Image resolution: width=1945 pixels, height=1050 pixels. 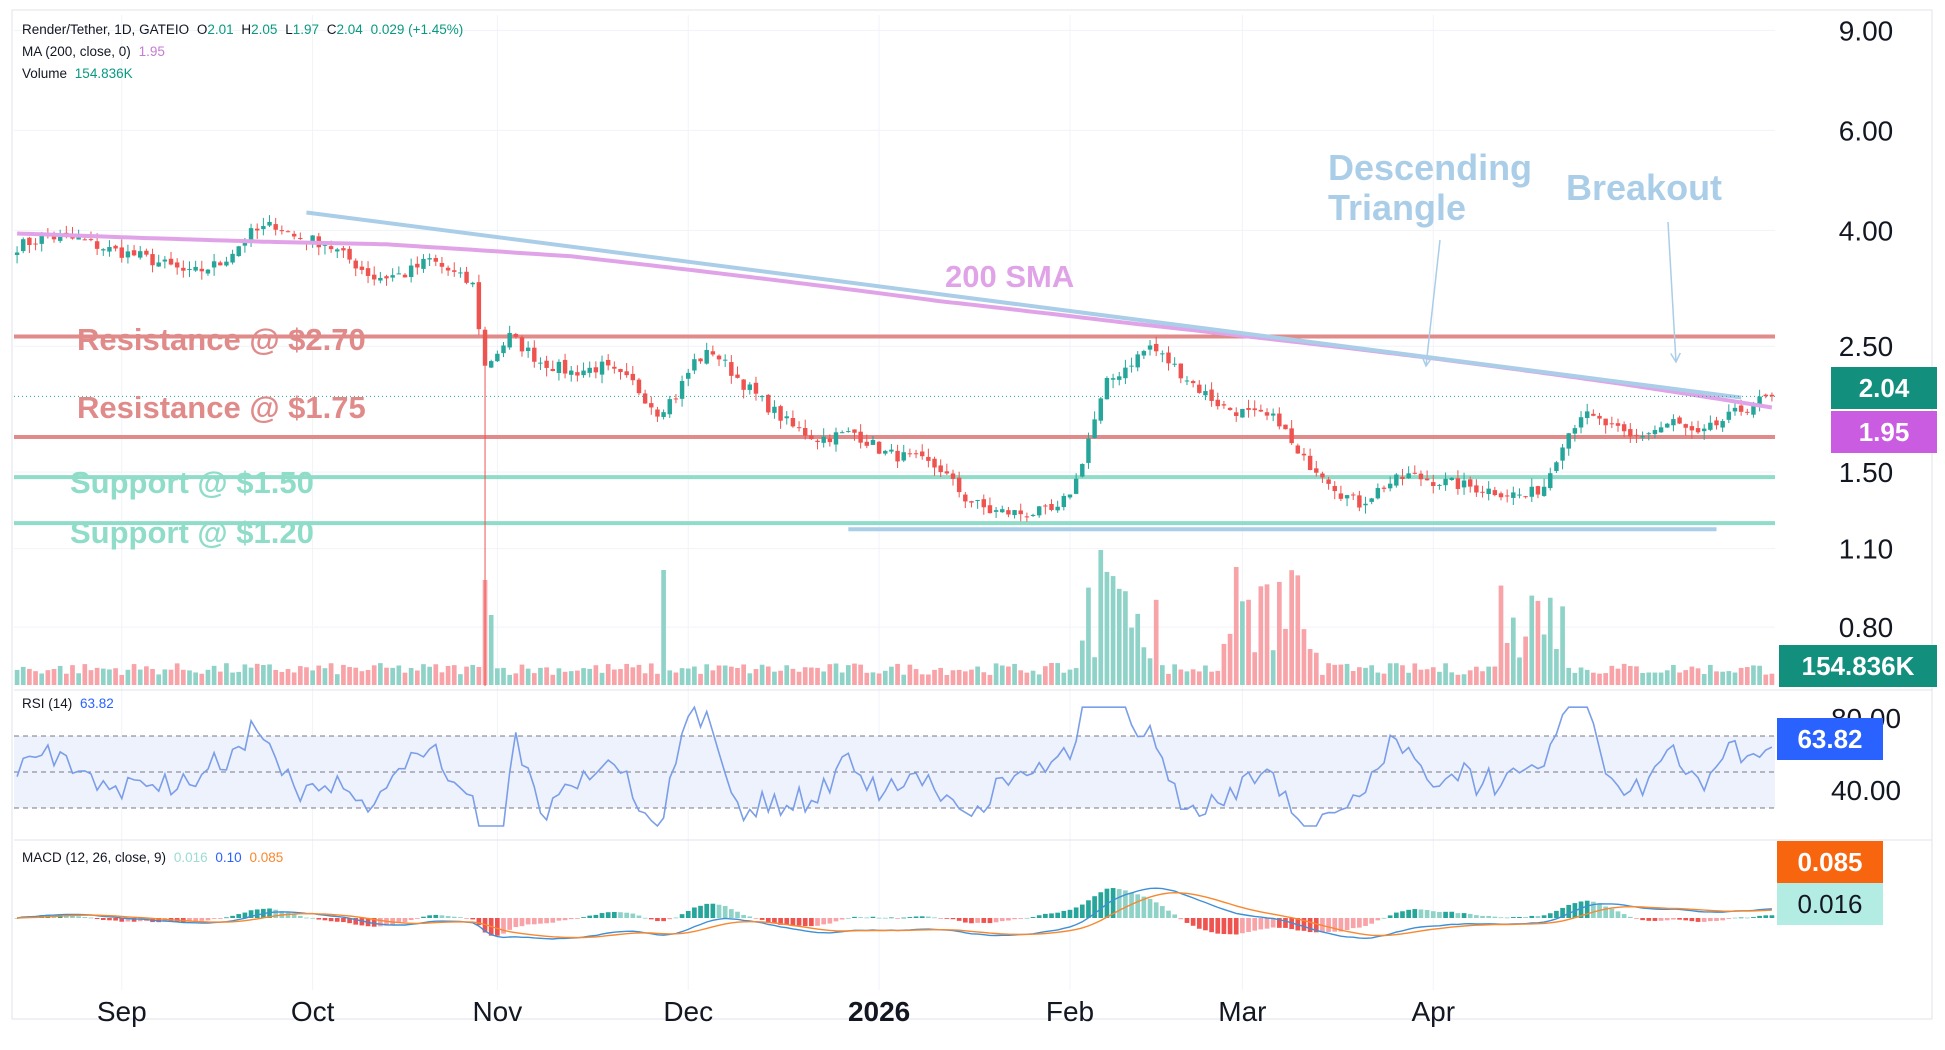 I want to click on legend-vol-value: 154.836K, so click(x=103, y=73).